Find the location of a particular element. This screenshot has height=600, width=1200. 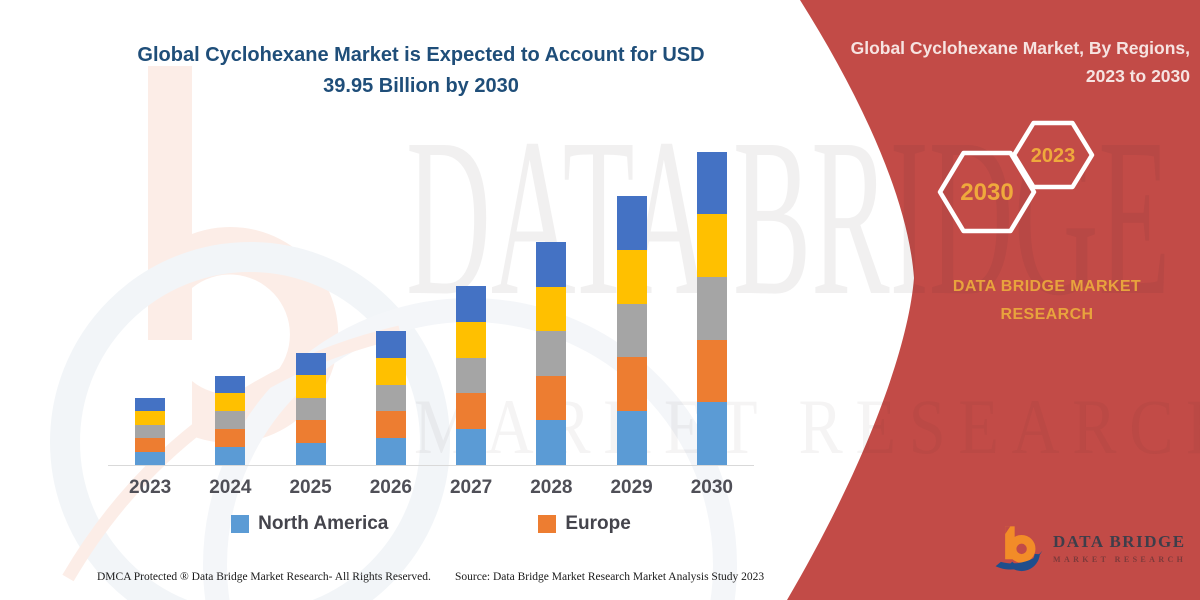

segment-2027-unlabeled-dark-blue is located at coordinates (471, 304).